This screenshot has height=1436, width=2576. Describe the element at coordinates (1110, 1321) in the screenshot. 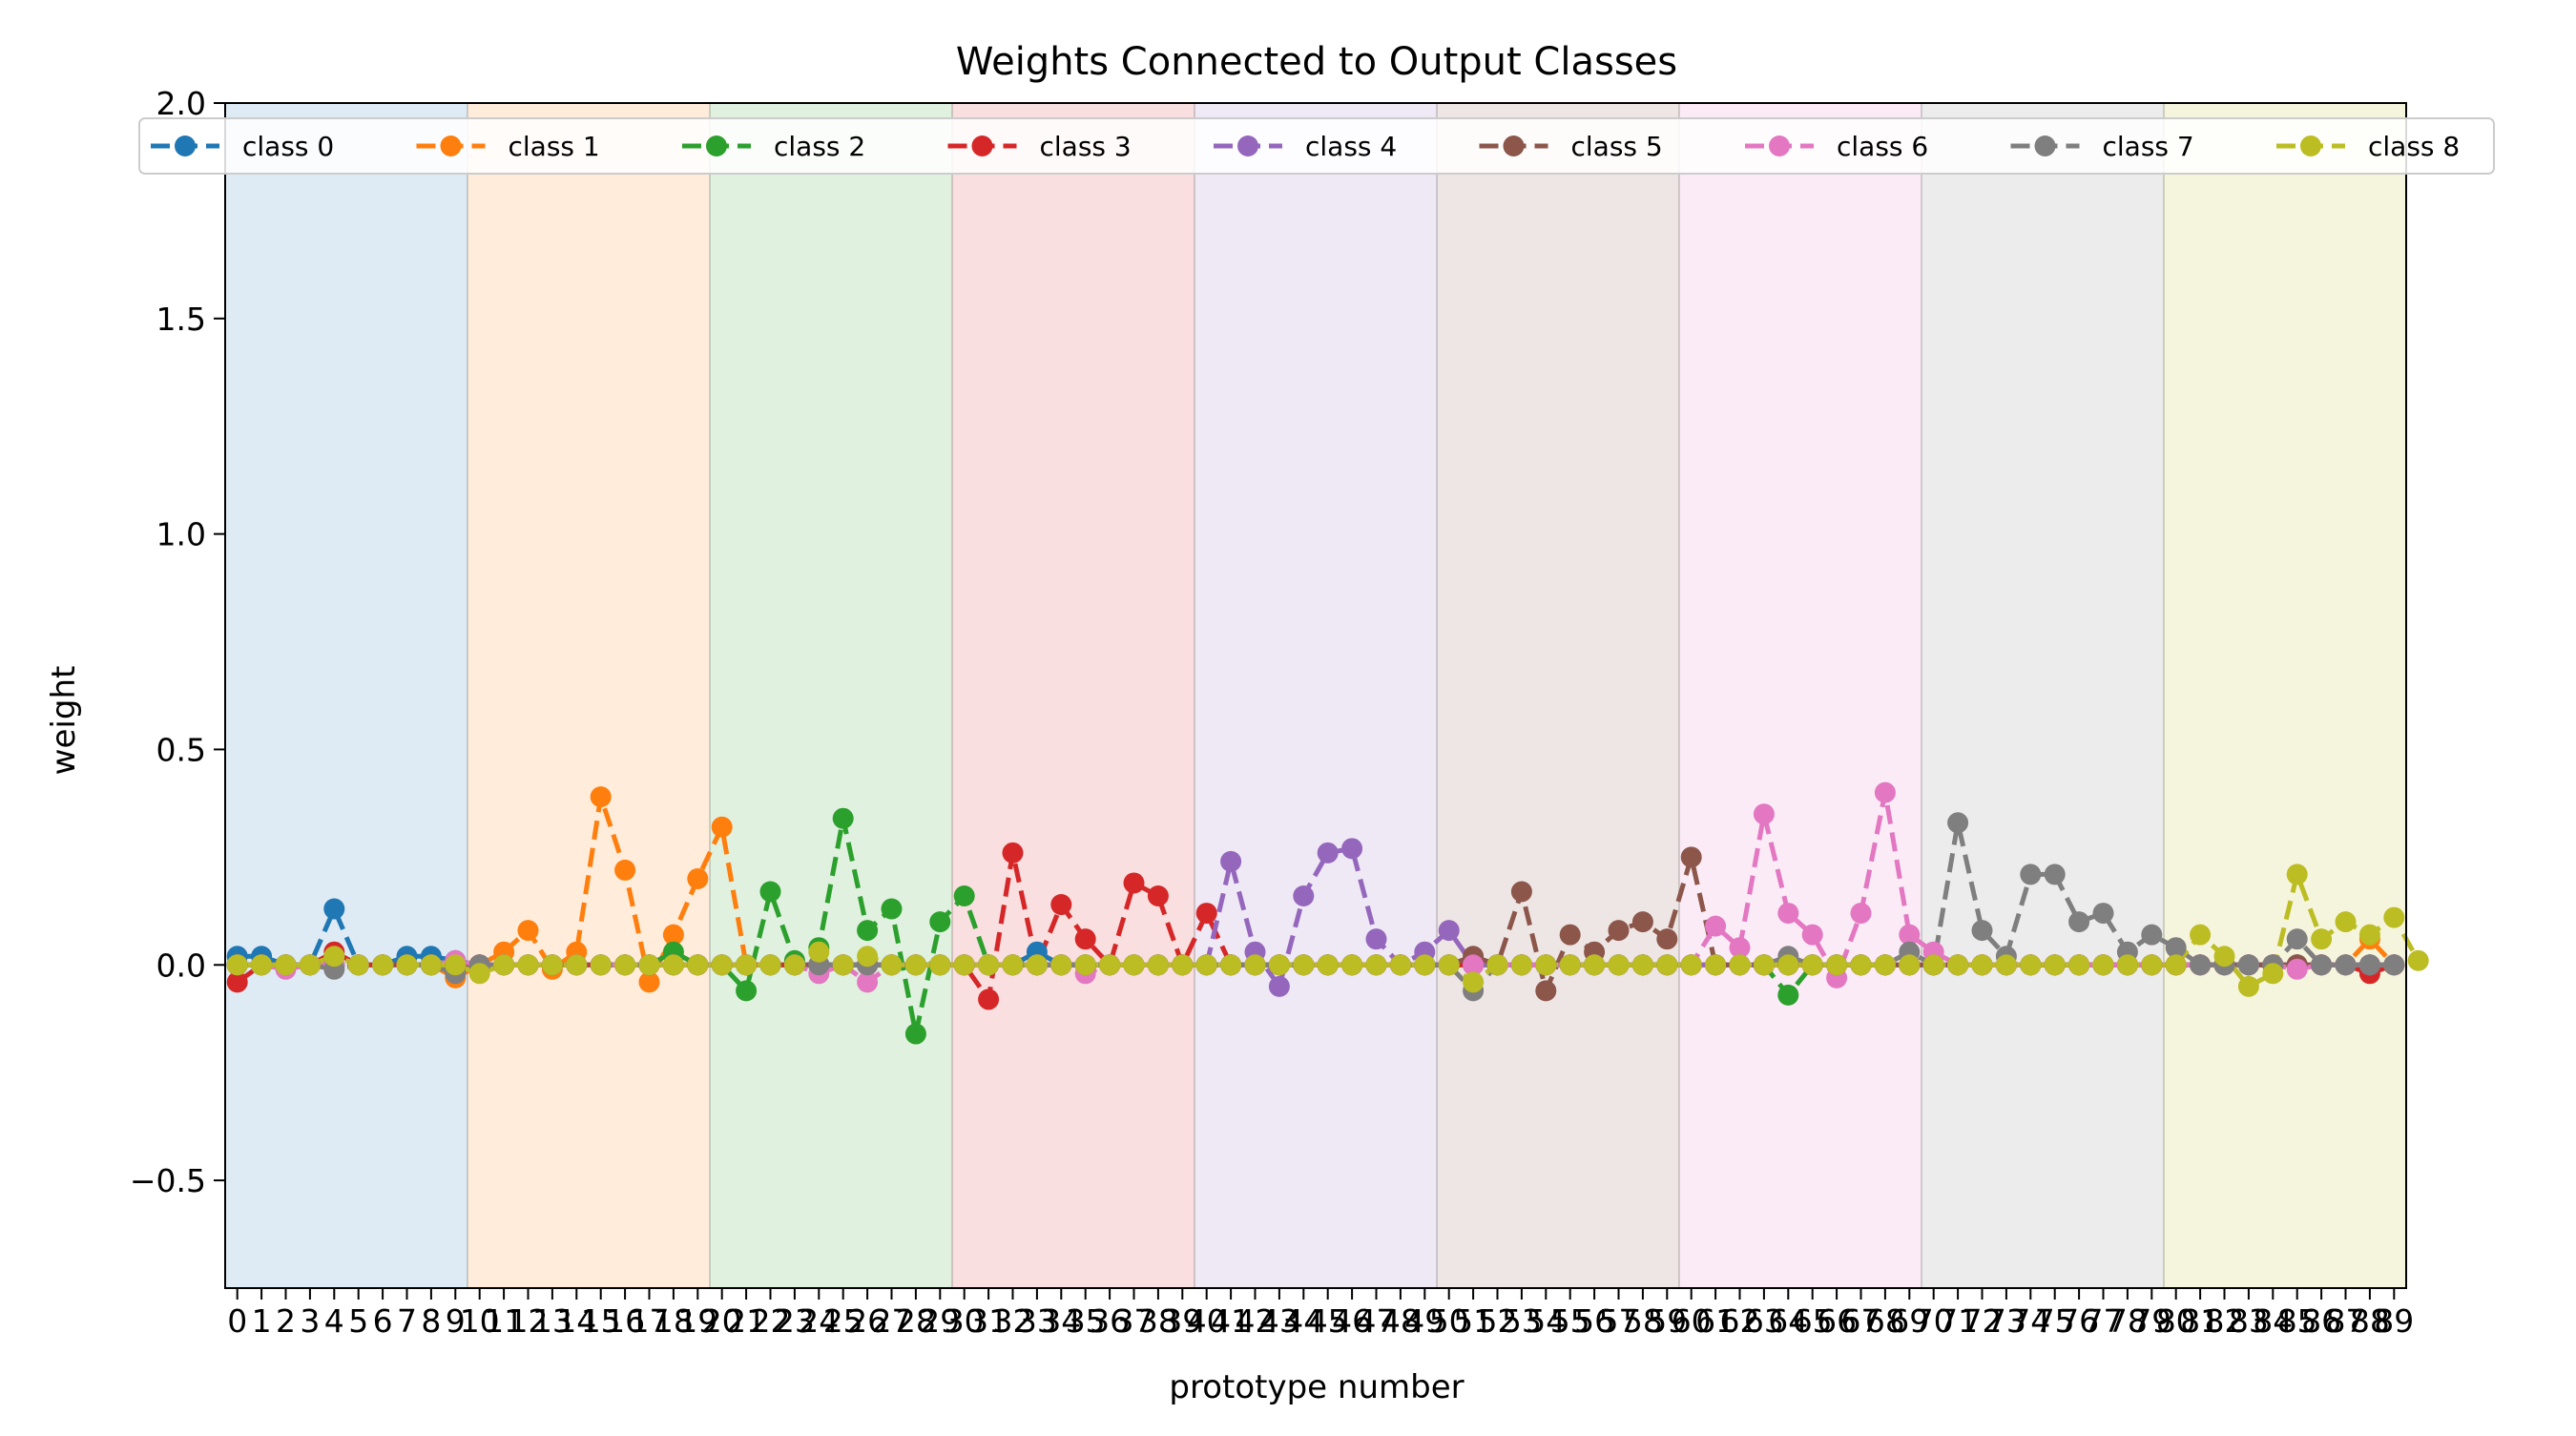

I see `x-tick-label: 36` at that location.